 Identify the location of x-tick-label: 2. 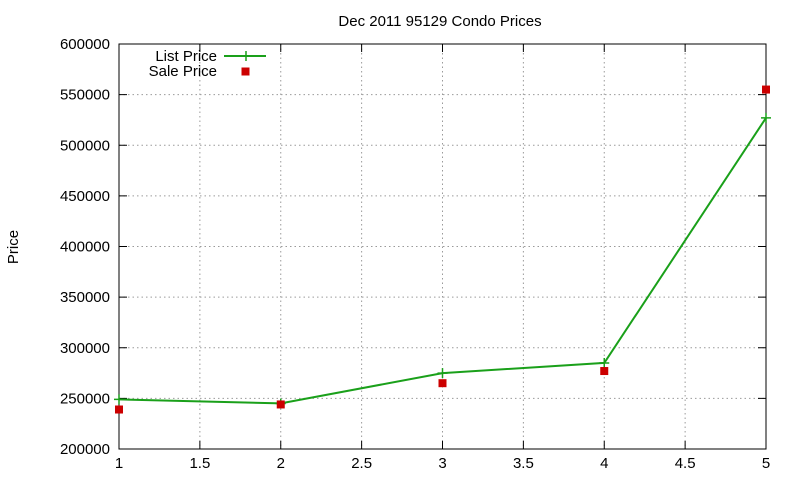
(281, 463).